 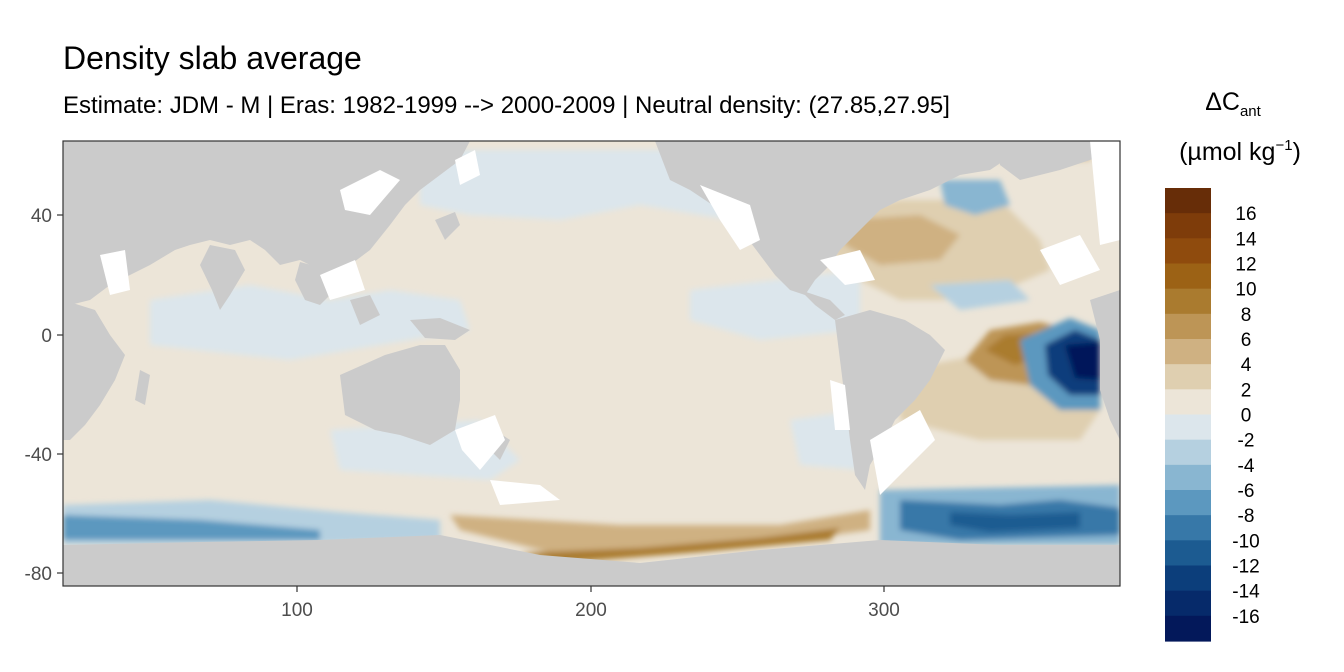 What do you see at coordinates (400, 395) in the screenshot?
I see `australia-land` at bounding box center [400, 395].